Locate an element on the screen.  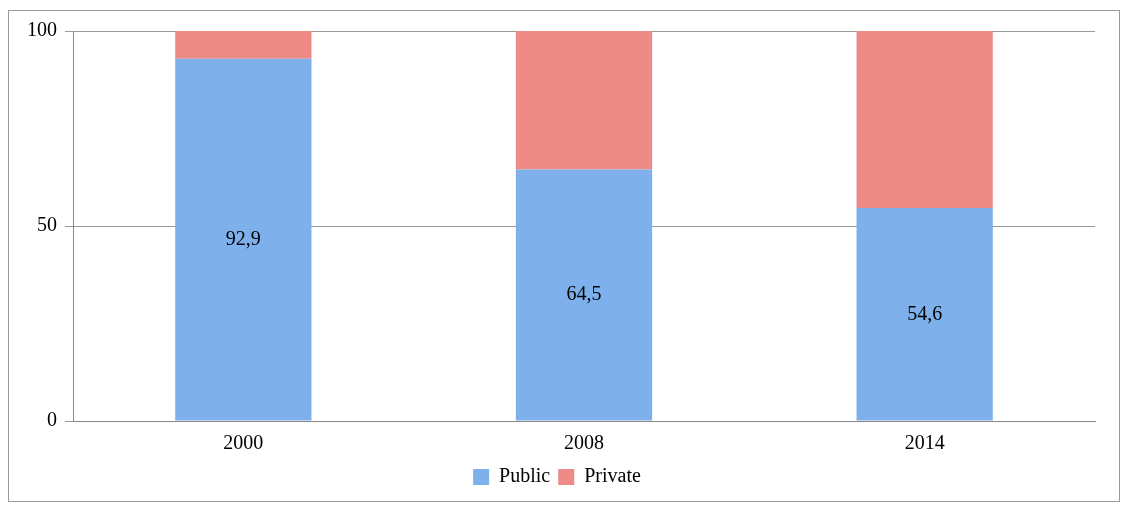
data-label: 54,6 is located at coordinates (925, 312).